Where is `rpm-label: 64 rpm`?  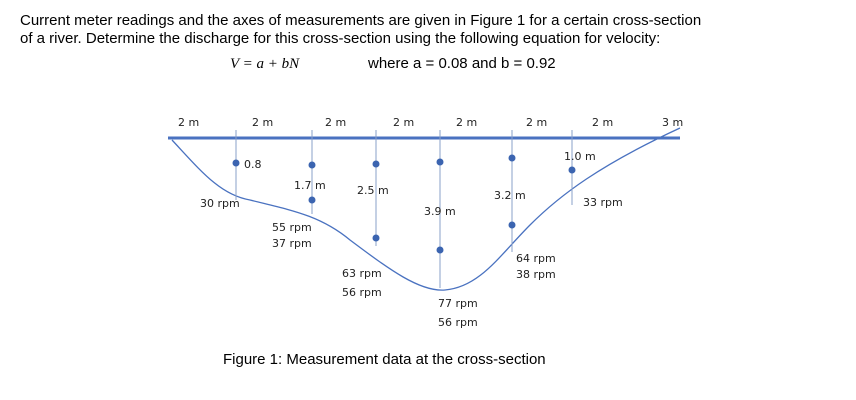 rpm-label: 64 rpm is located at coordinates (536, 258).